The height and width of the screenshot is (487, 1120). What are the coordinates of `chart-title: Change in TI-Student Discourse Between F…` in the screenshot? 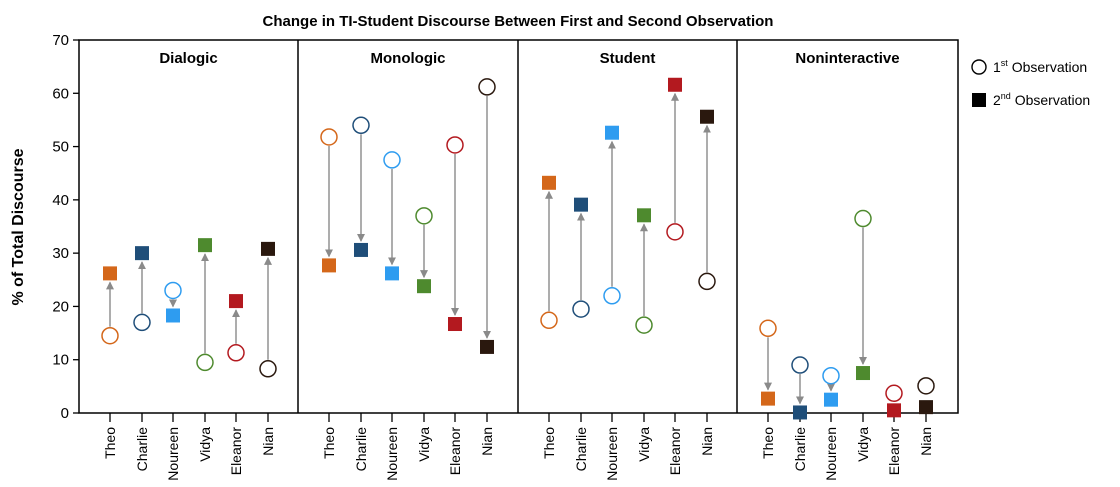 It's located at (518, 21).